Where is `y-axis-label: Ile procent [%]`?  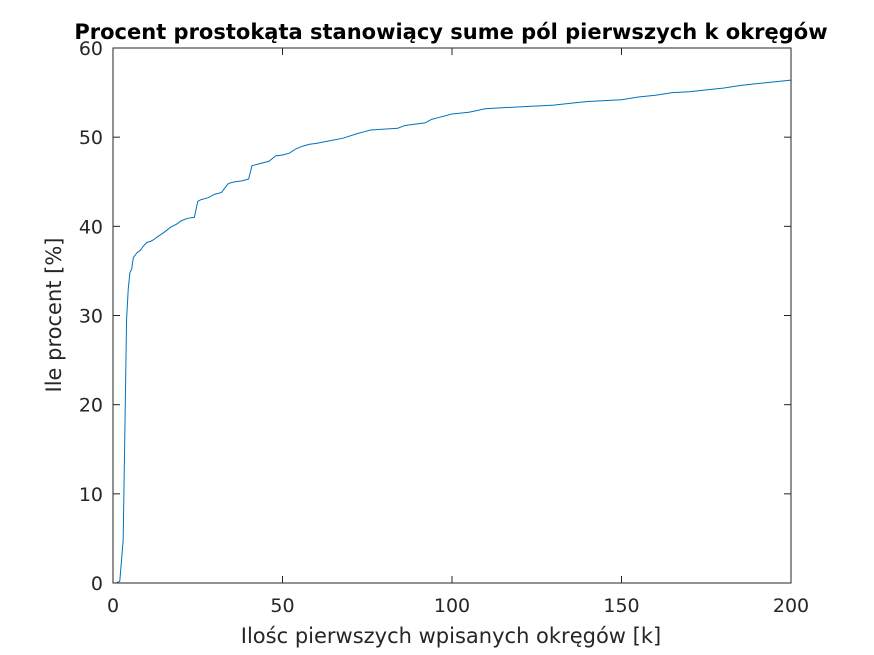 y-axis-label: Ile procent [%] is located at coordinates (54, 315).